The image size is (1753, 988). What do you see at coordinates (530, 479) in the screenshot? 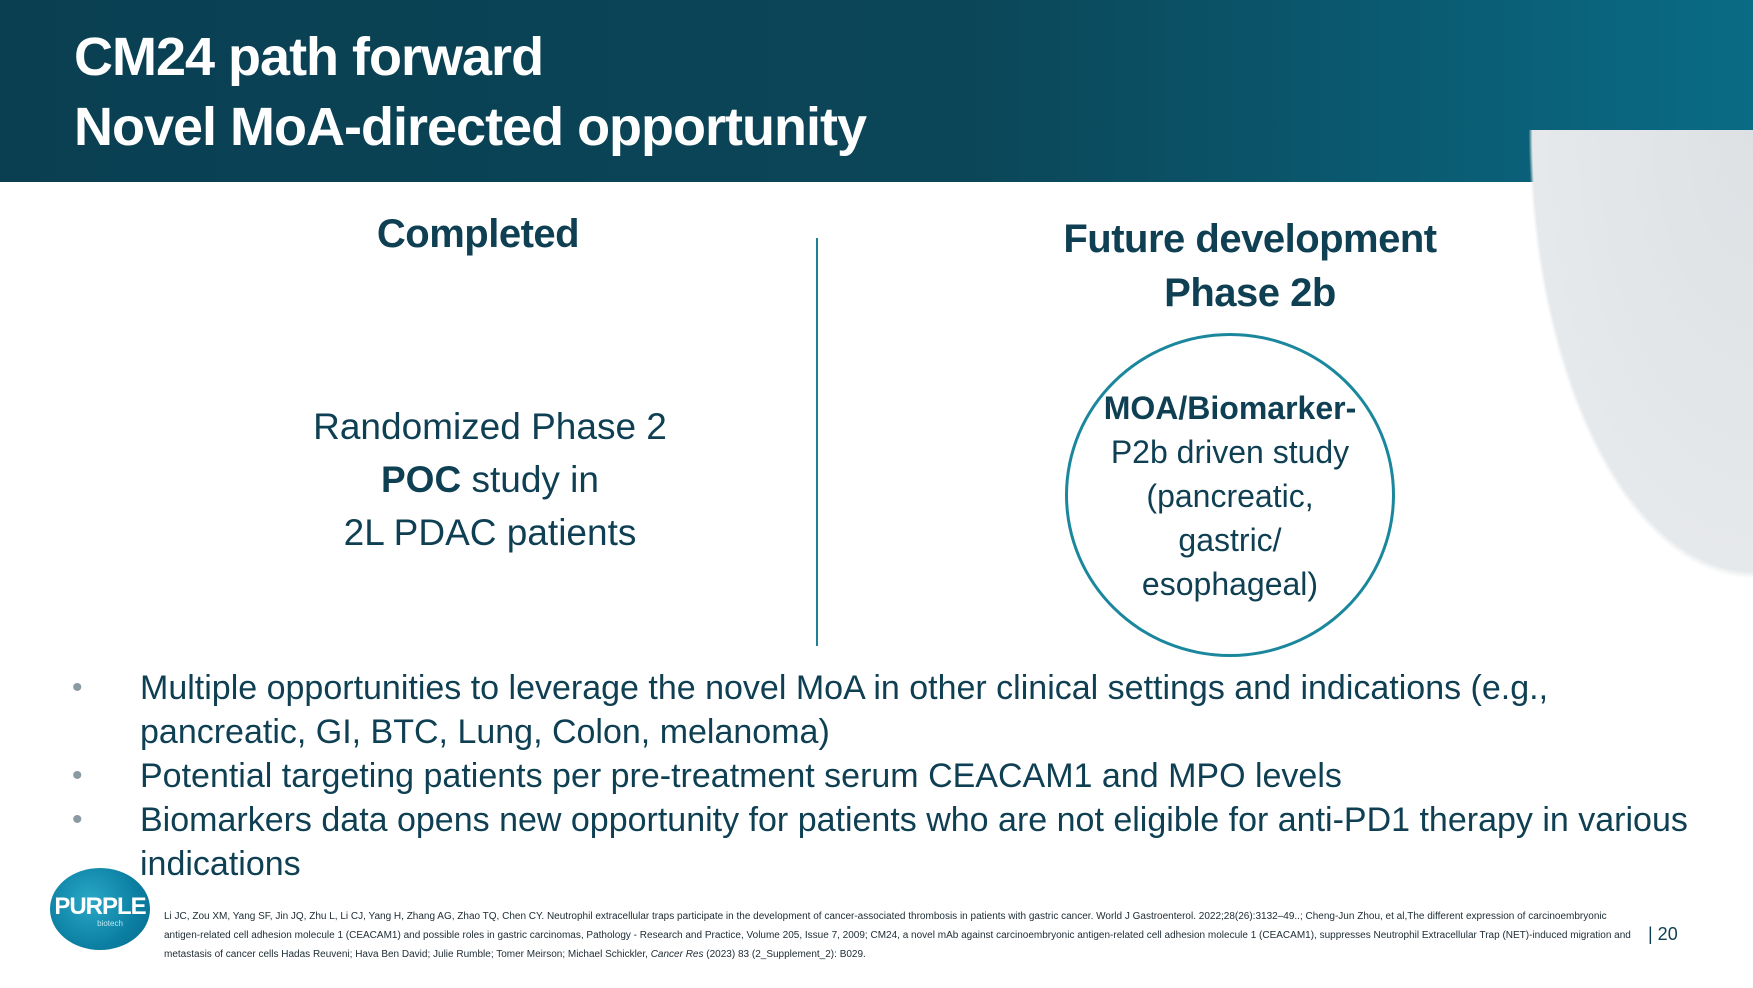
I see `completed-line-2-rest: study in` at bounding box center [530, 479].